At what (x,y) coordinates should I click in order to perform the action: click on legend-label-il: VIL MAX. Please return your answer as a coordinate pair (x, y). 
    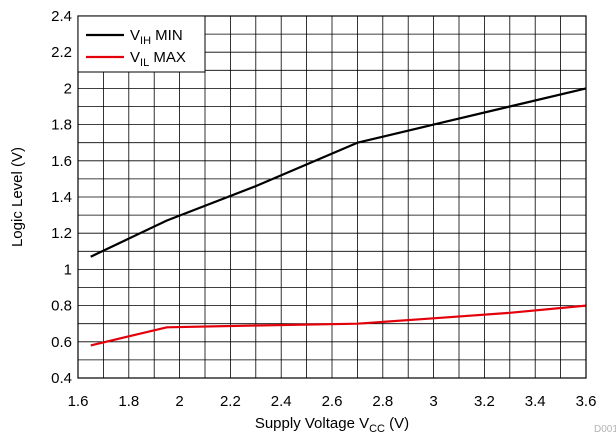
    Looking at the image, I should click on (158, 59).